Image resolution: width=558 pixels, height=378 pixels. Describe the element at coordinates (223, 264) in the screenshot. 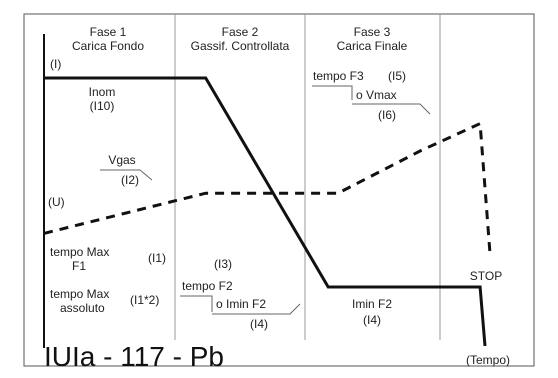

I see `label-i3: (I3)` at that location.